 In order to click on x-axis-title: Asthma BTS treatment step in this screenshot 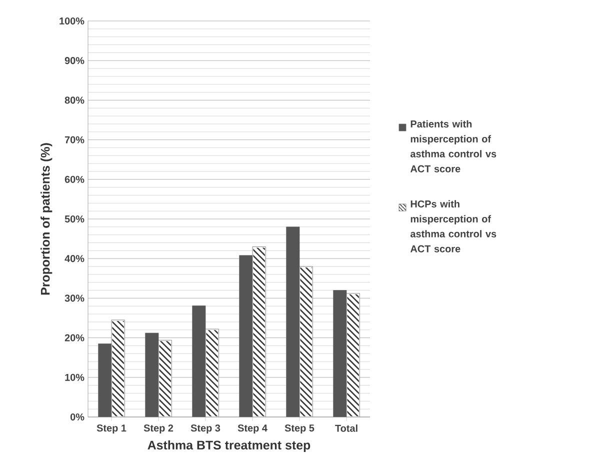, I will do `click(229, 446)`.